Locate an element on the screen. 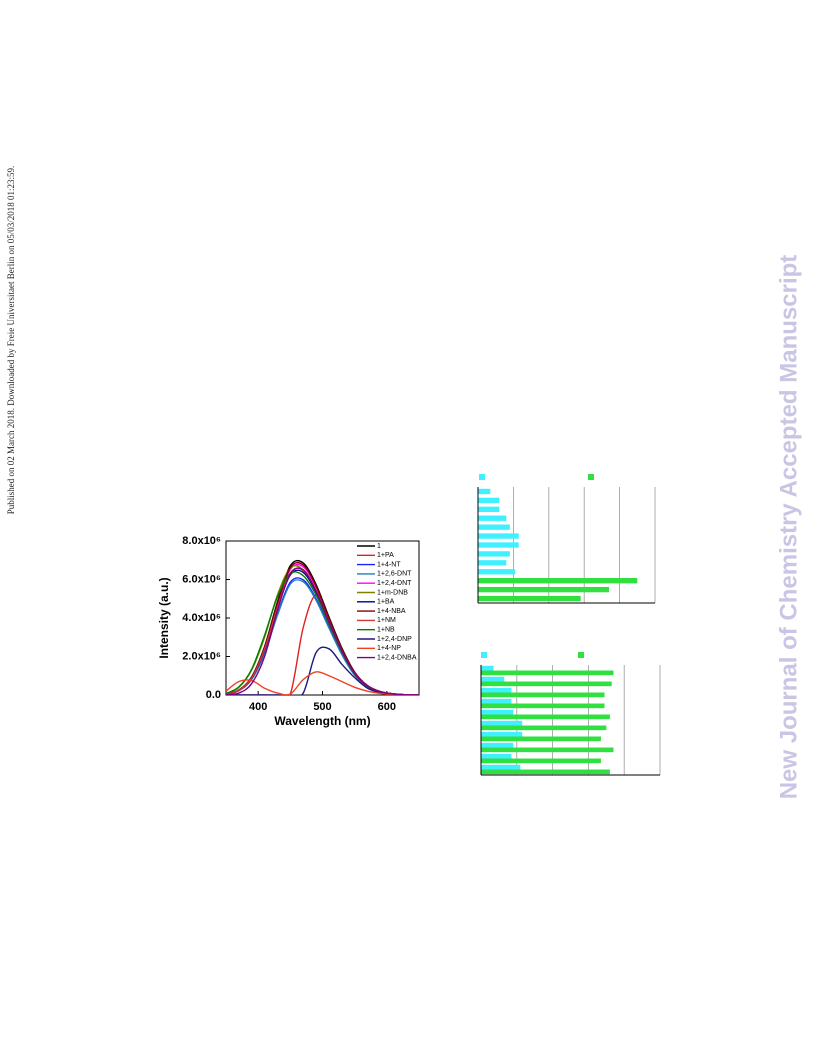 The height and width of the screenshot is (1056, 816). y-tick-label: 4.0x10⁶ is located at coordinates (201, 618).